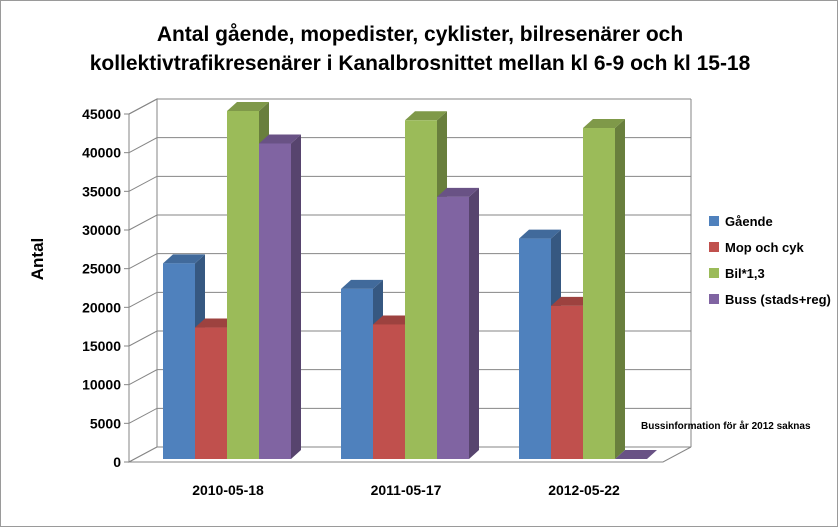 The image size is (840, 529). I want to click on y-axis-label: Antal, so click(37, 259).